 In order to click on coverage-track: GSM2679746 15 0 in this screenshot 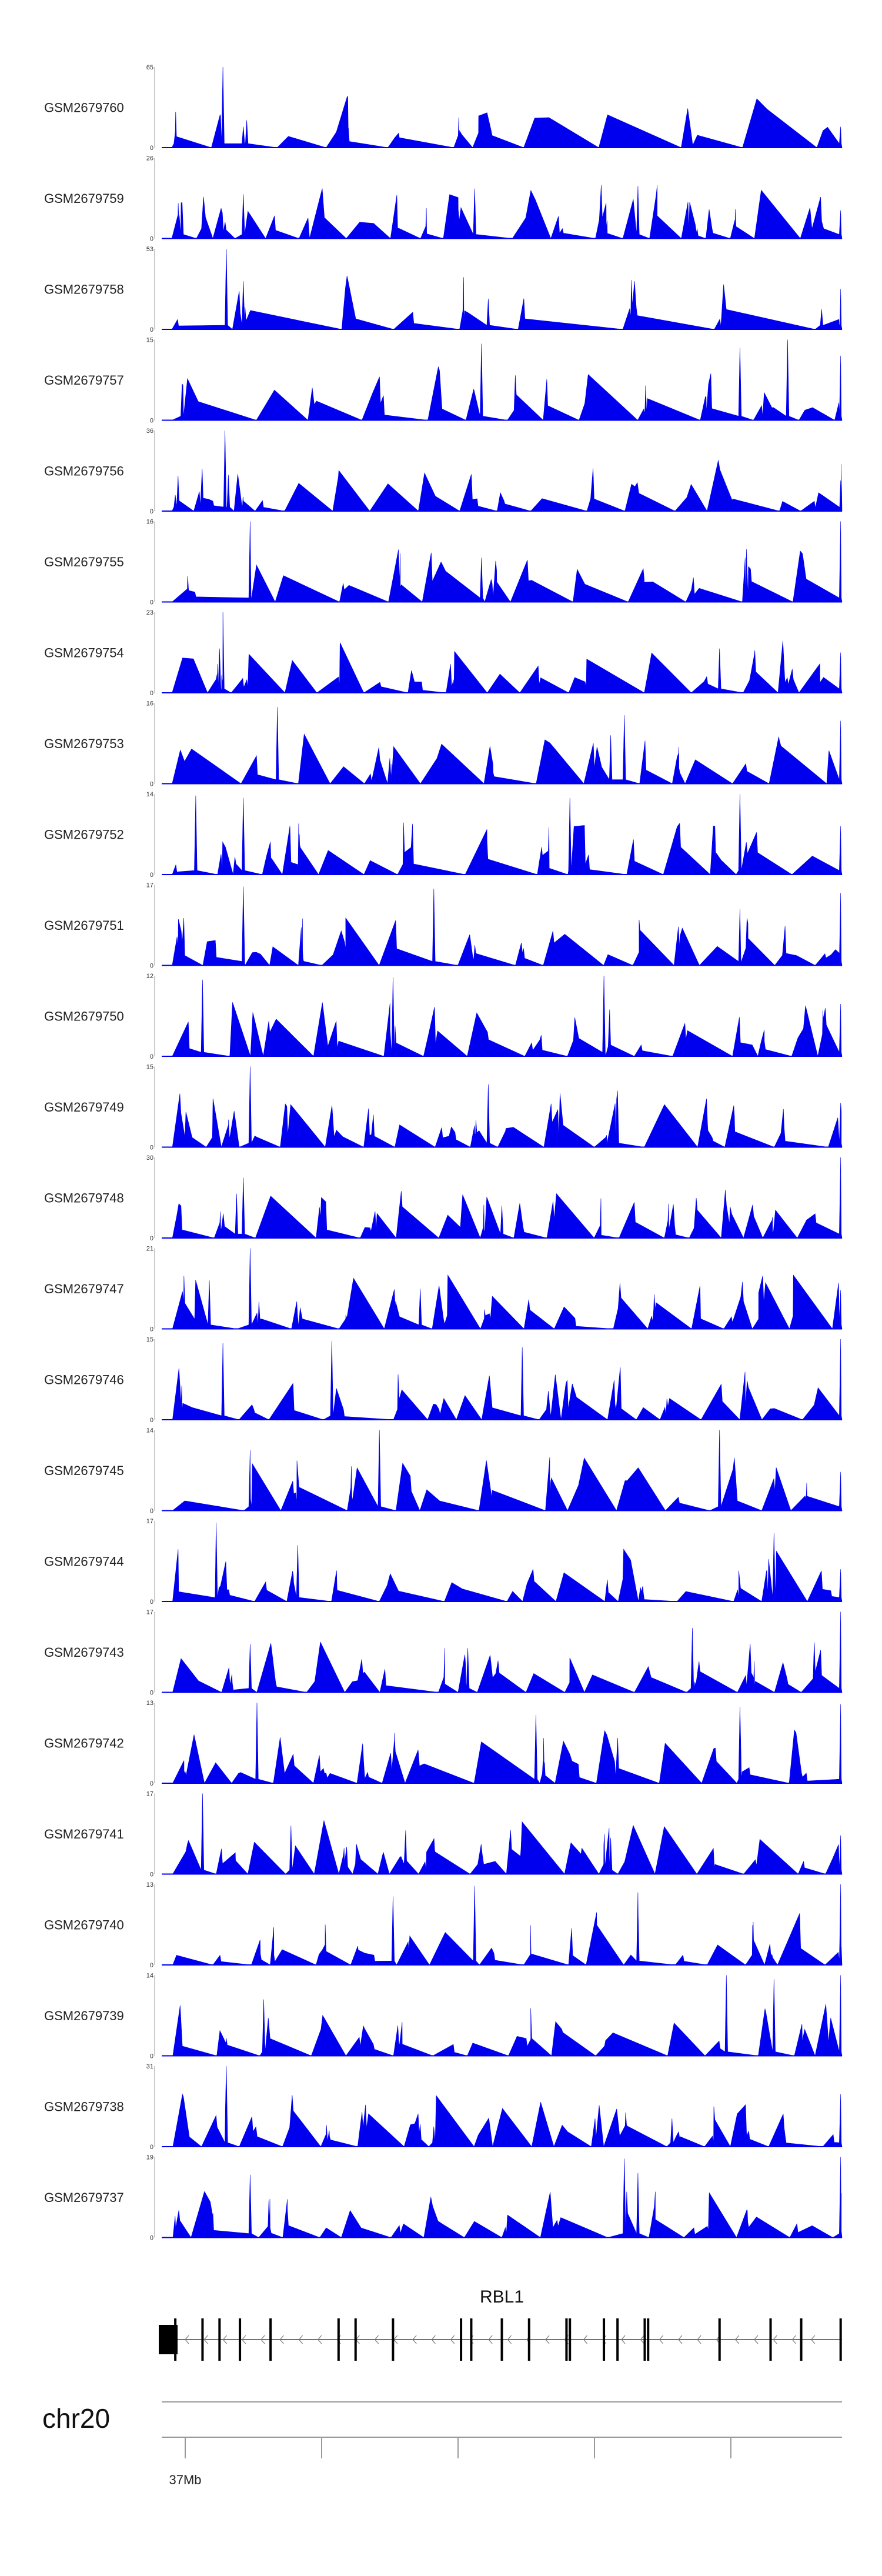, I will do `click(443, 1380)`.